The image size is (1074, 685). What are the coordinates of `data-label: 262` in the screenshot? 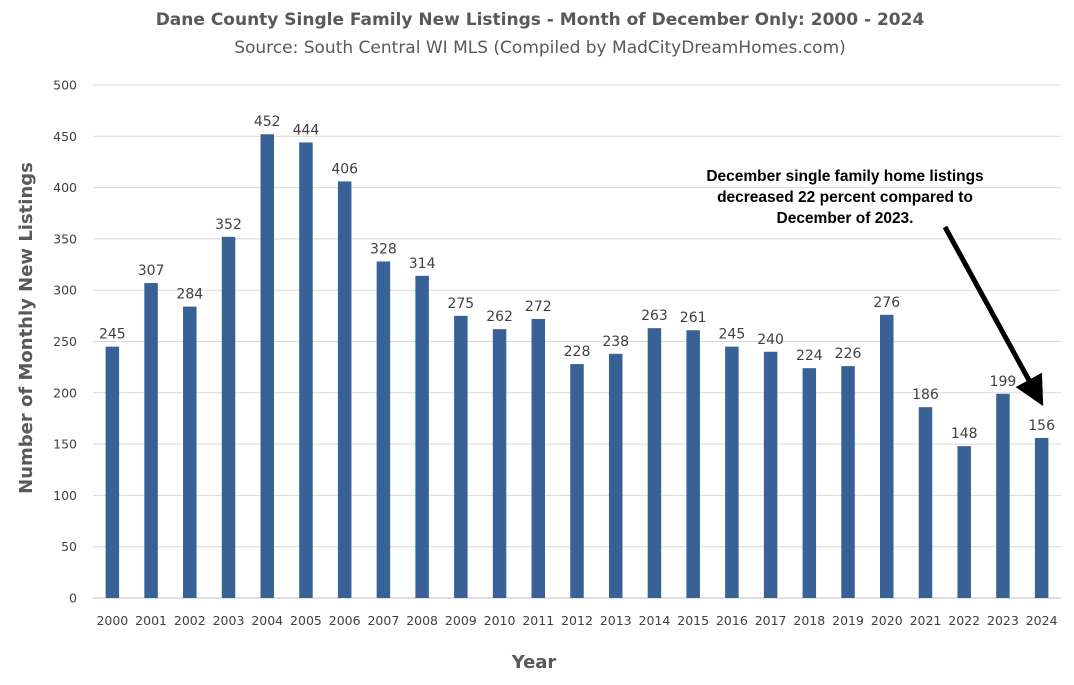 It's located at (499, 317).